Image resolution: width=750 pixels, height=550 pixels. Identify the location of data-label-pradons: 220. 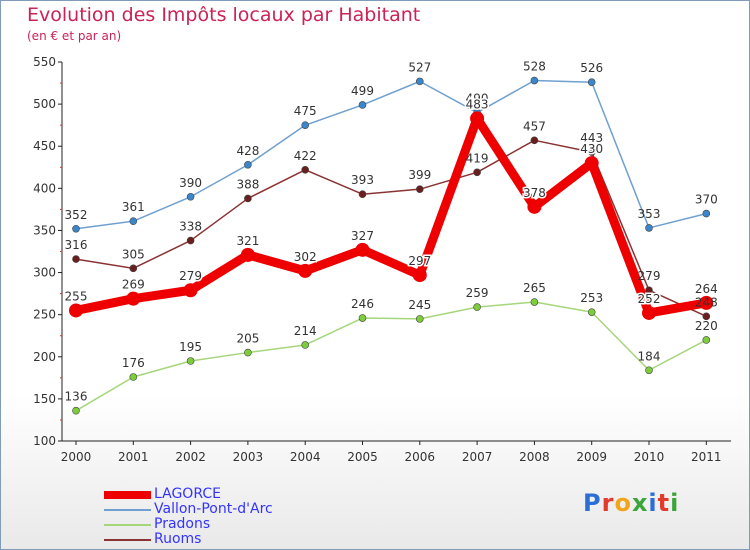
(706, 326).